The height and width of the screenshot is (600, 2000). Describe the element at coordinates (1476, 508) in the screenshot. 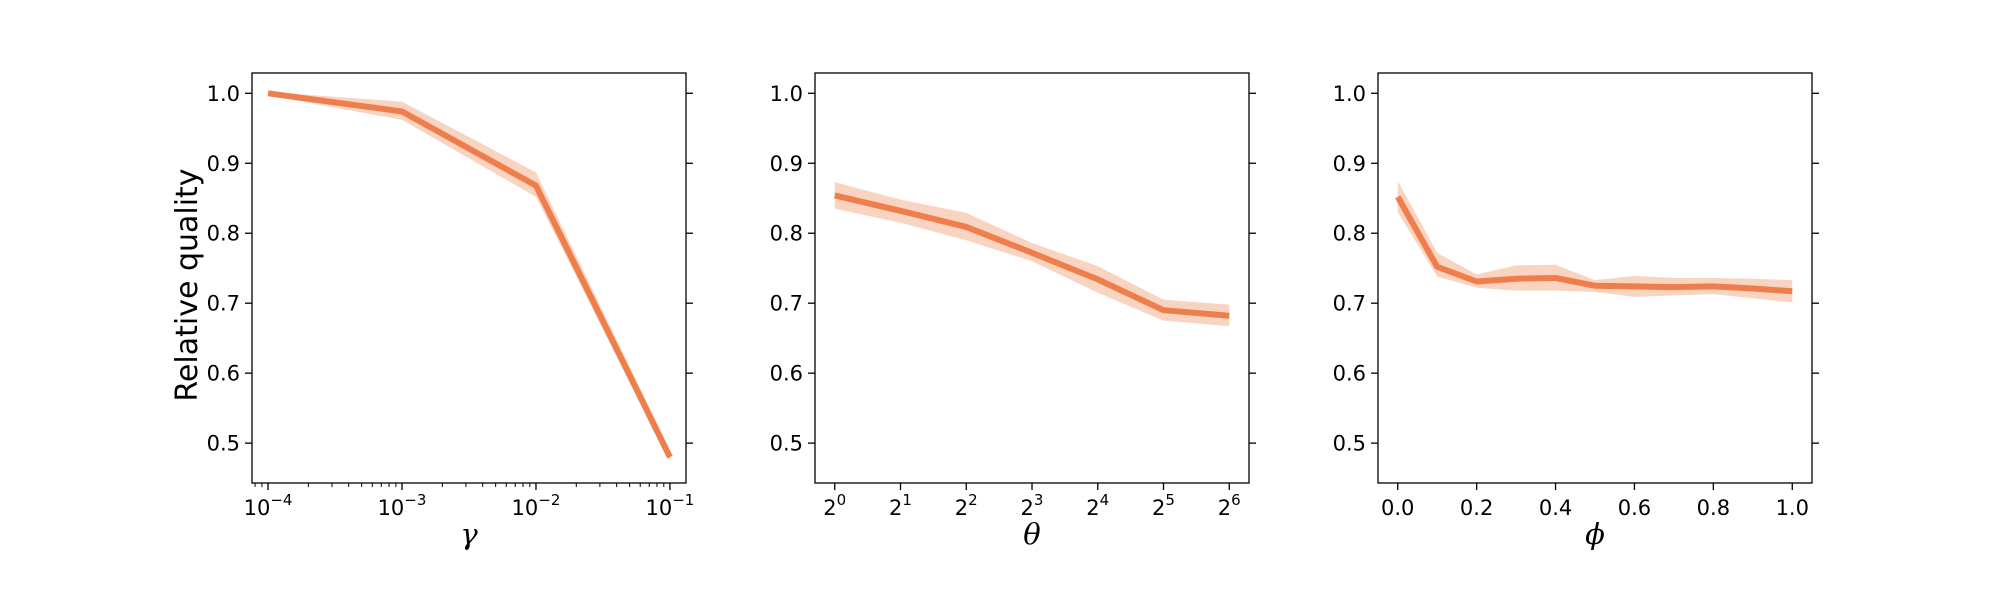

I see `x-tick-label: 0.2` at that location.